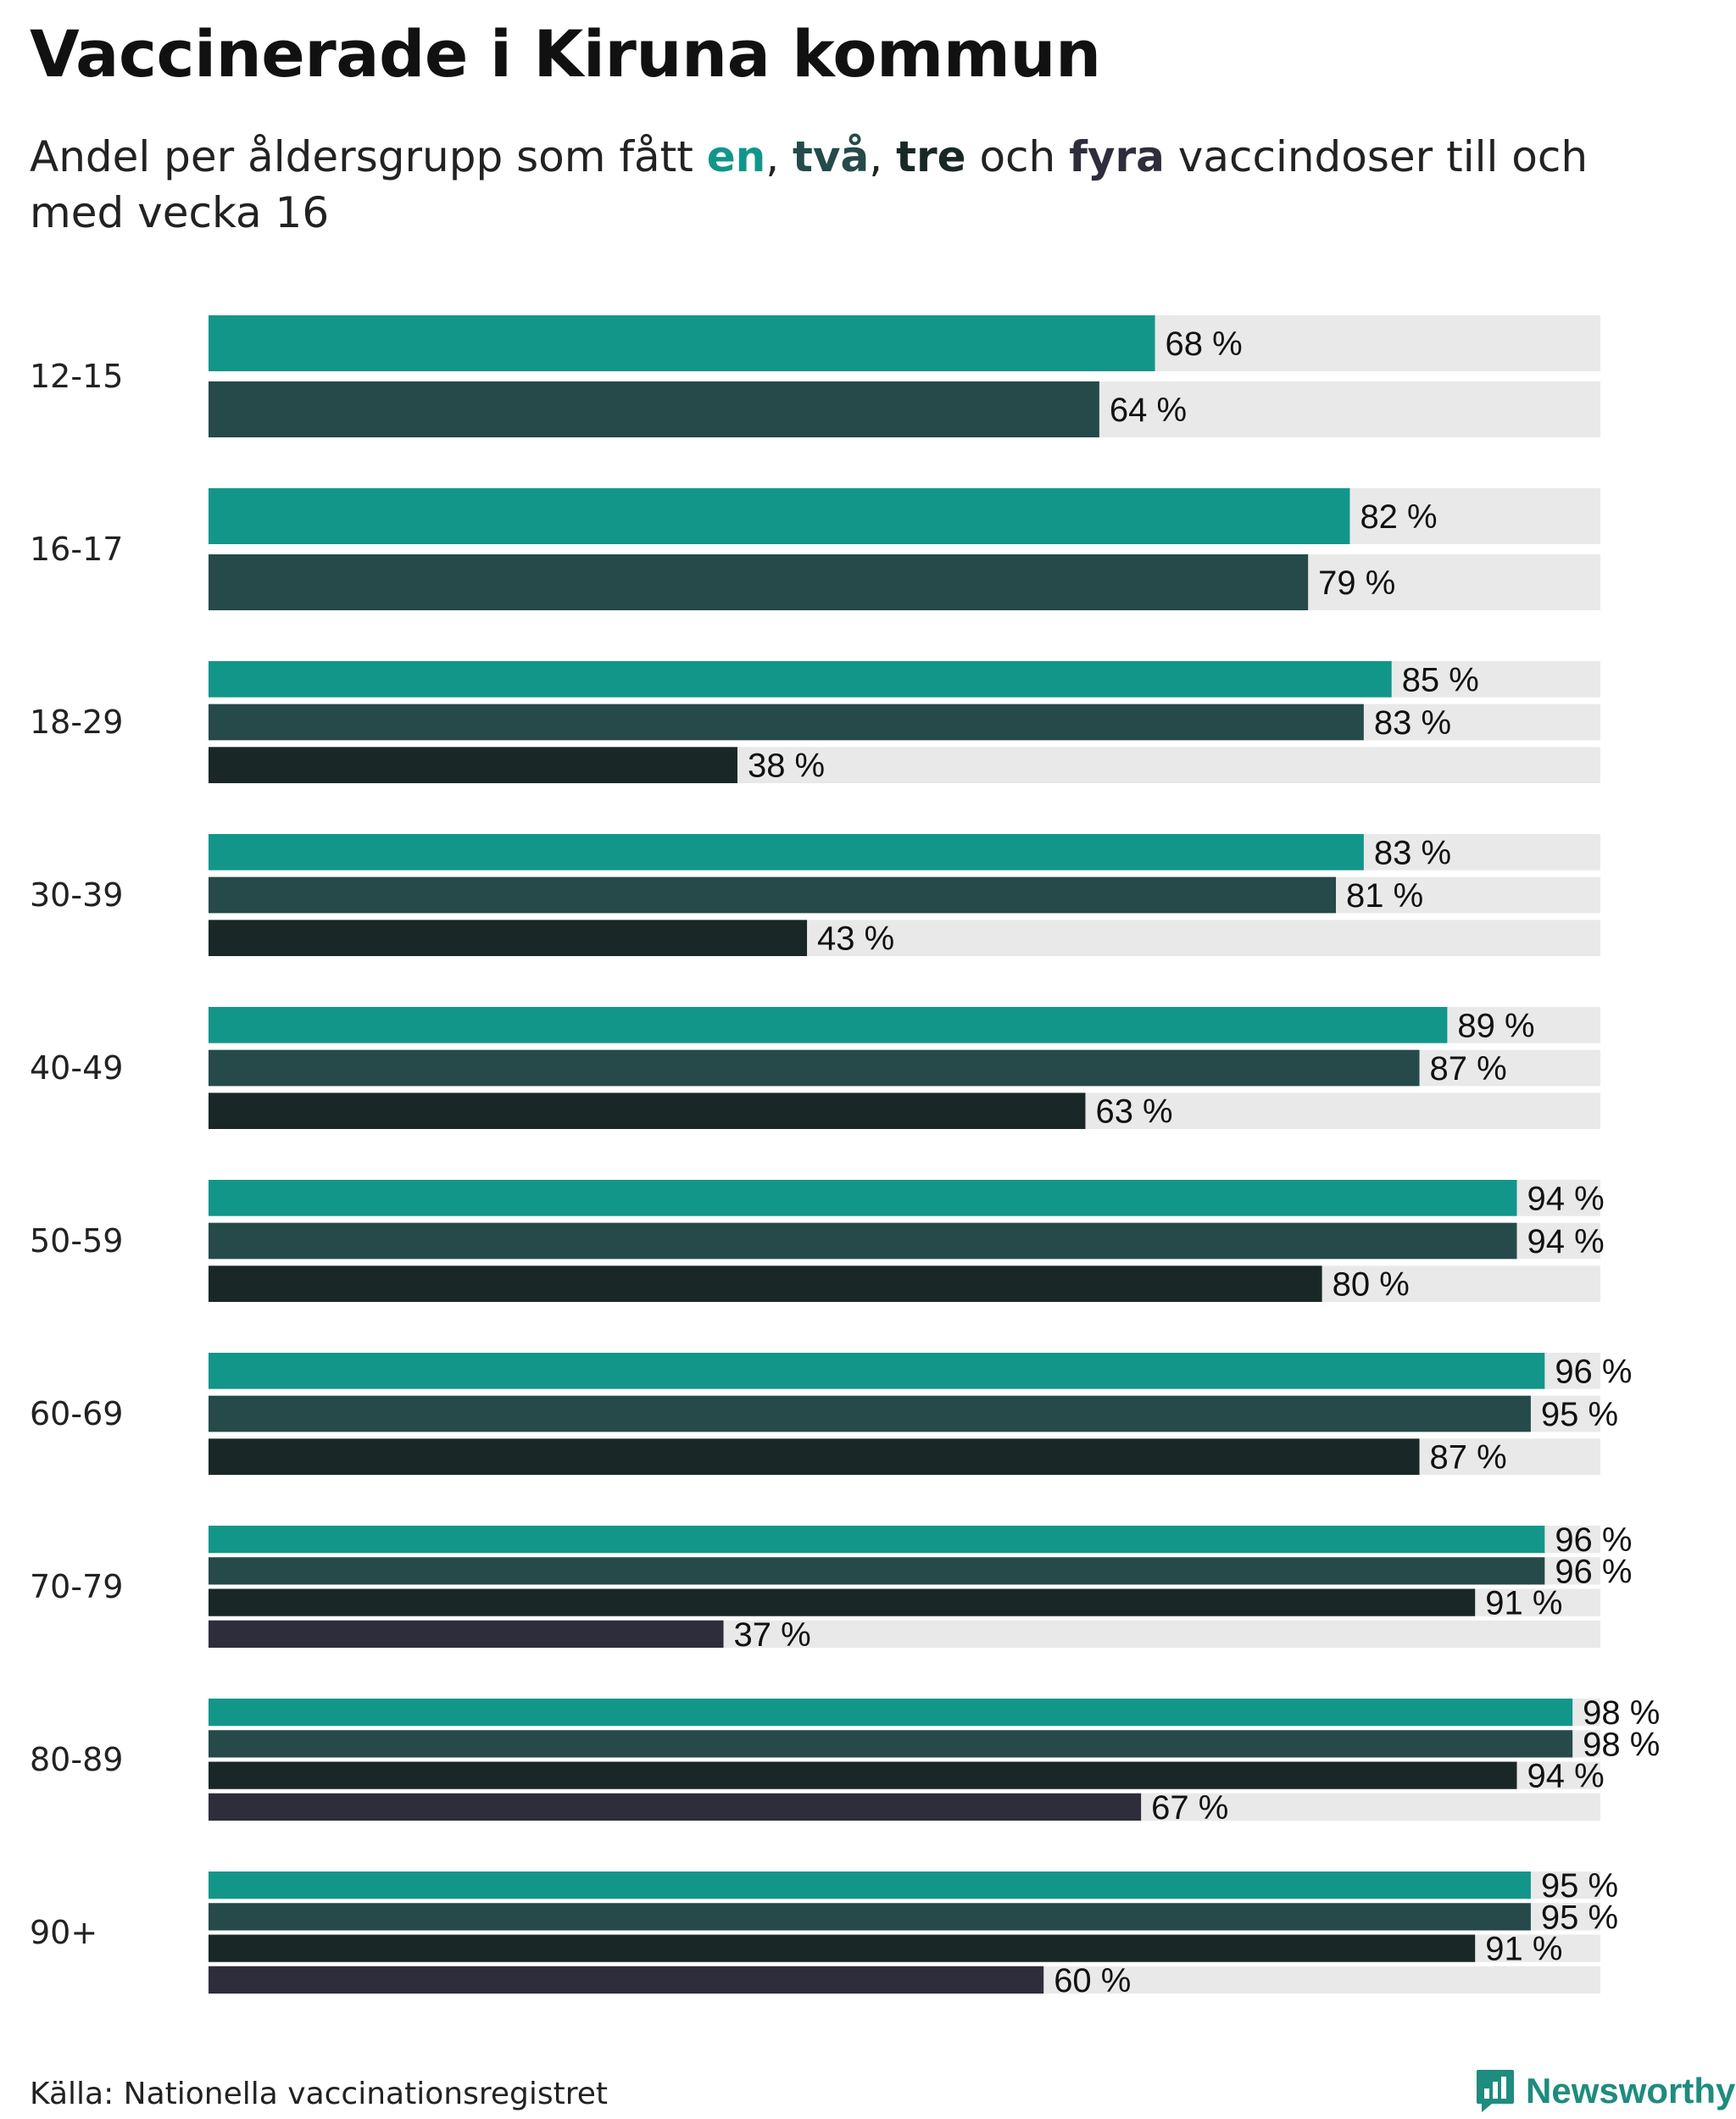 Image resolution: width=1736 pixels, height=2119 pixels. I want to click on value-label-tva: 64 %, so click(1148, 411).